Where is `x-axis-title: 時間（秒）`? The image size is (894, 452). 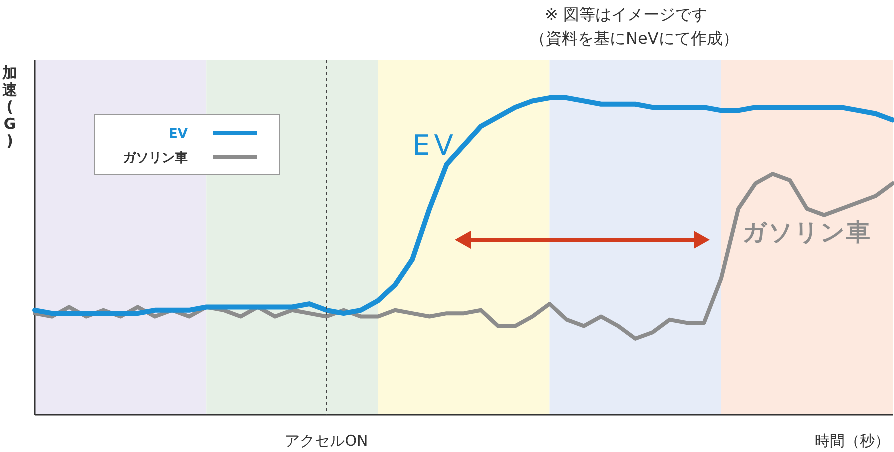 x-axis-title: 時間（秒） is located at coordinates (852, 441).